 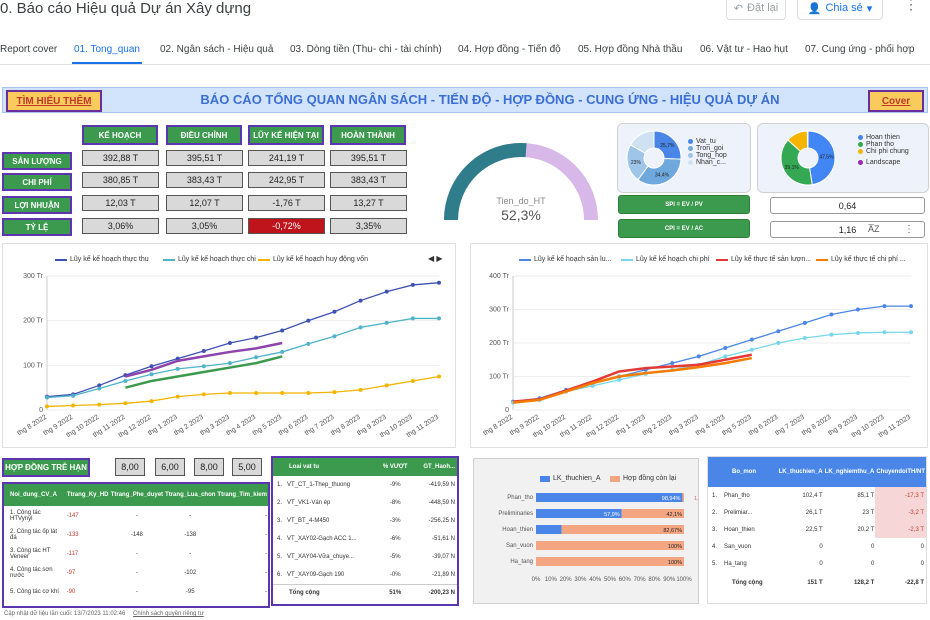 I want to click on table-row: 3. Hoan_thien 22,5 T 20,2 T -2,3 T, so click(x=817, y=529).